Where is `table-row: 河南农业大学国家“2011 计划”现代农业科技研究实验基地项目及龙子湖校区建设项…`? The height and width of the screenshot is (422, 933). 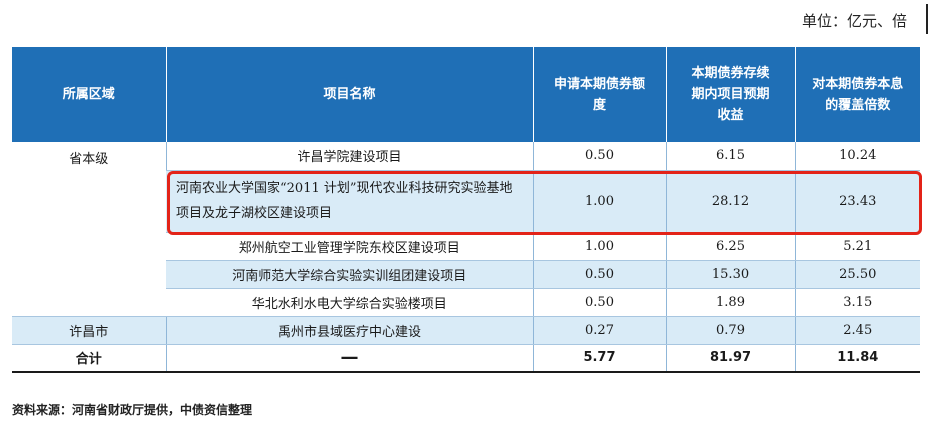 table-row: 河南农业大学国家“2011 计划”现代农业科技研究实验基地项目及龙子湖校区建设项… is located at coordinates (466, 201).